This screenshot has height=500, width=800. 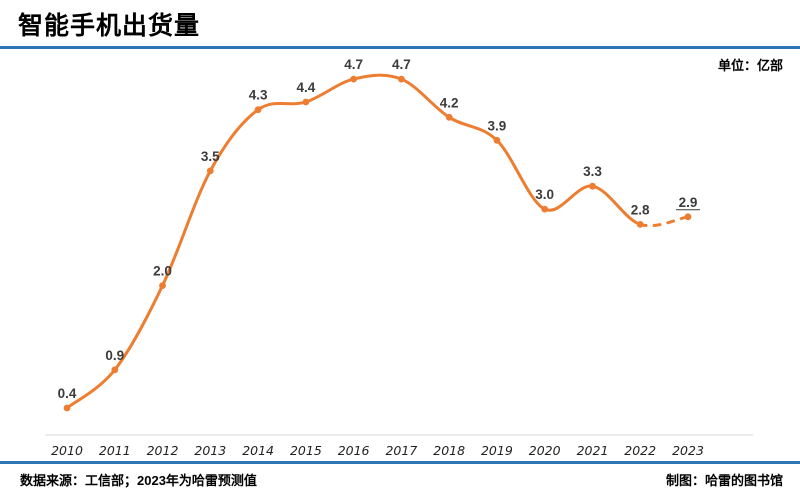 I want to click on data-label-2014: 4.3, so click(x=258, y=95).